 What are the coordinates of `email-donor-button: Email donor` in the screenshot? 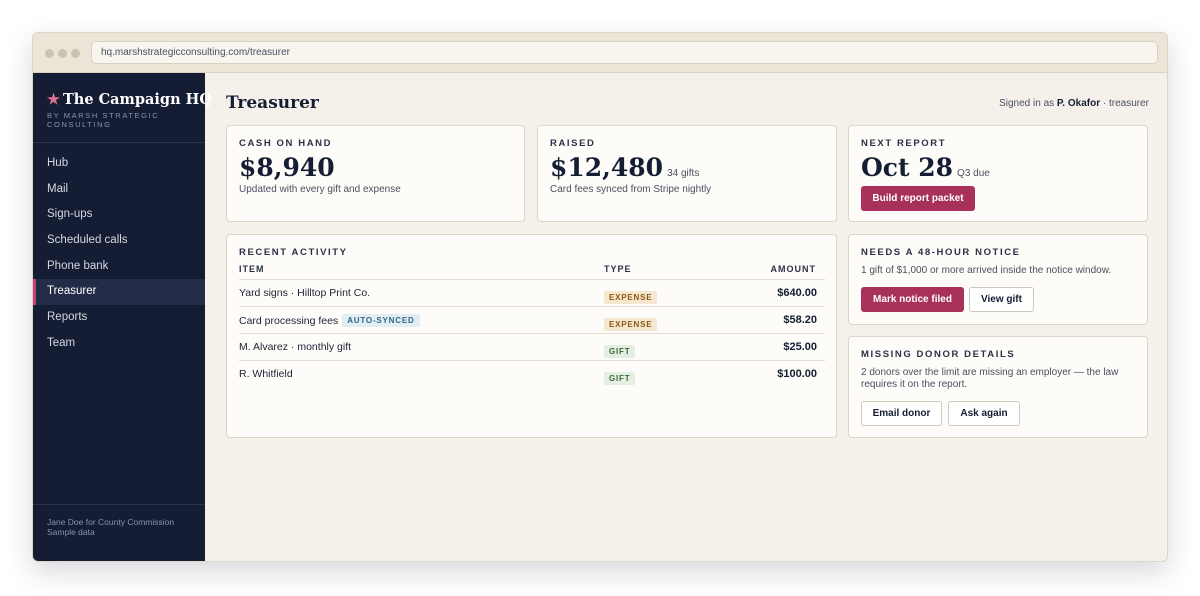 It's located at (901, 413).